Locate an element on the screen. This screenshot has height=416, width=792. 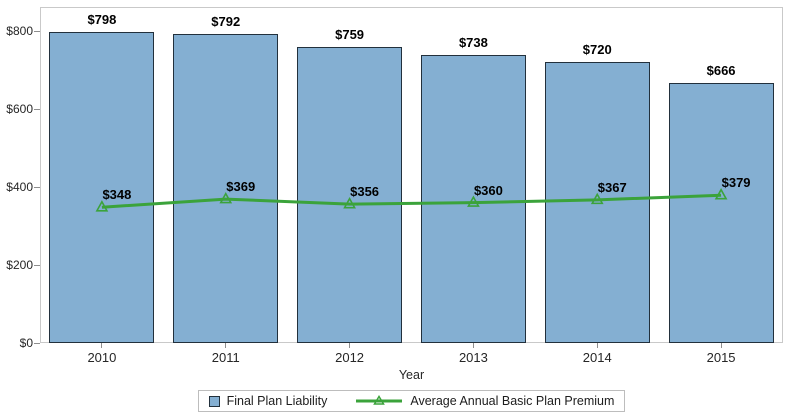
bar-2013 is located at coordinates (473, 199).